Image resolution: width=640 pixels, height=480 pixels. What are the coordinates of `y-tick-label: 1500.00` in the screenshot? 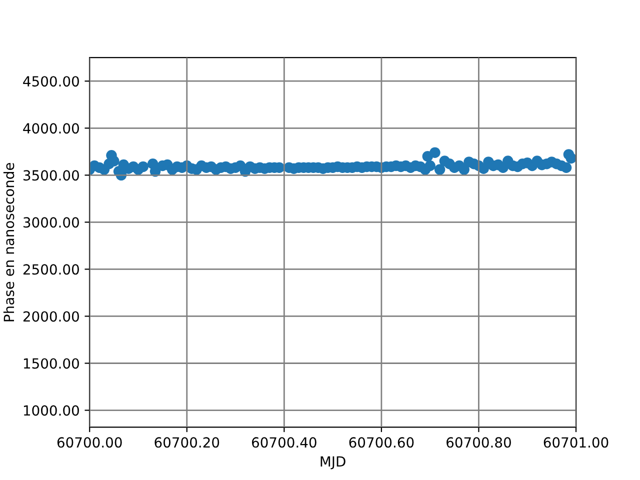 It's located at (51, 363).